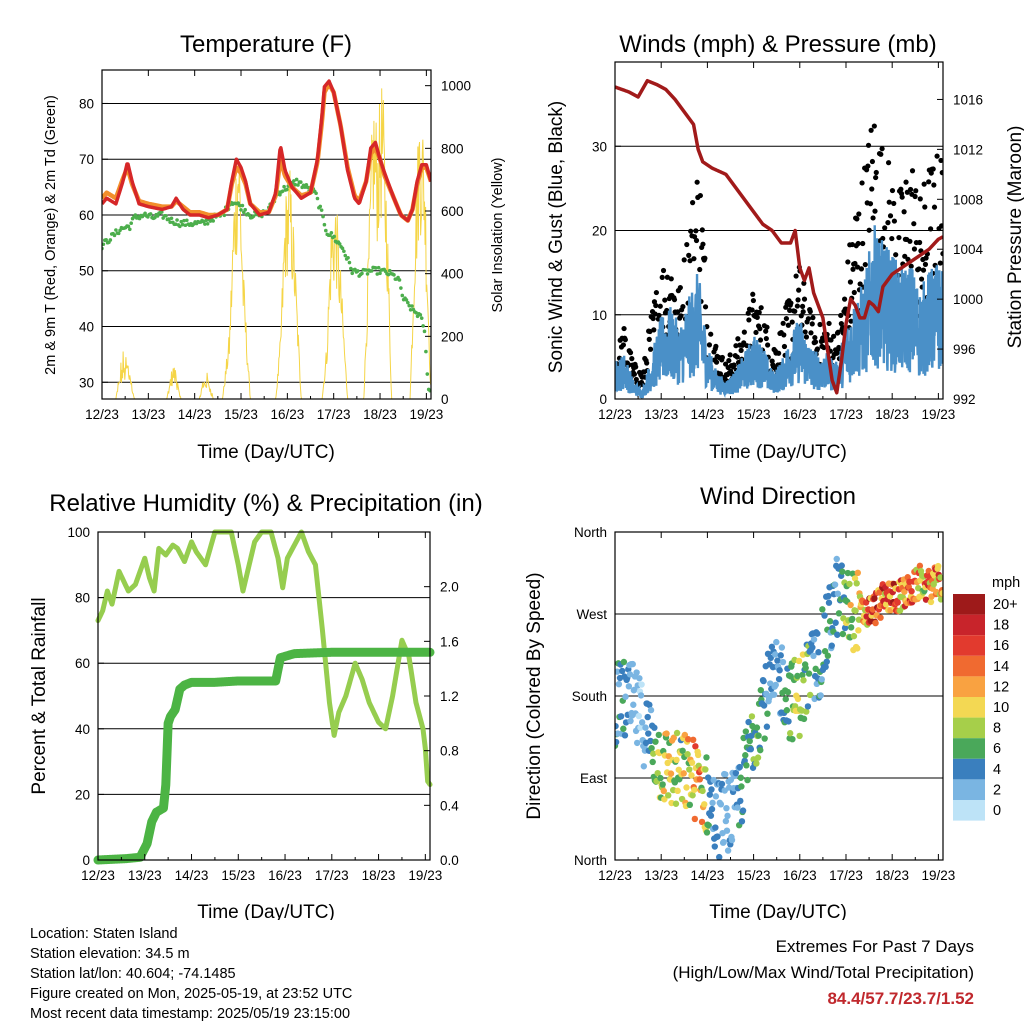  What do you see at coordinates (266, 452) in the screenshot?
I see `temperature-xlabel: Time (Day/UTC)` at bounding box center [266, 452].